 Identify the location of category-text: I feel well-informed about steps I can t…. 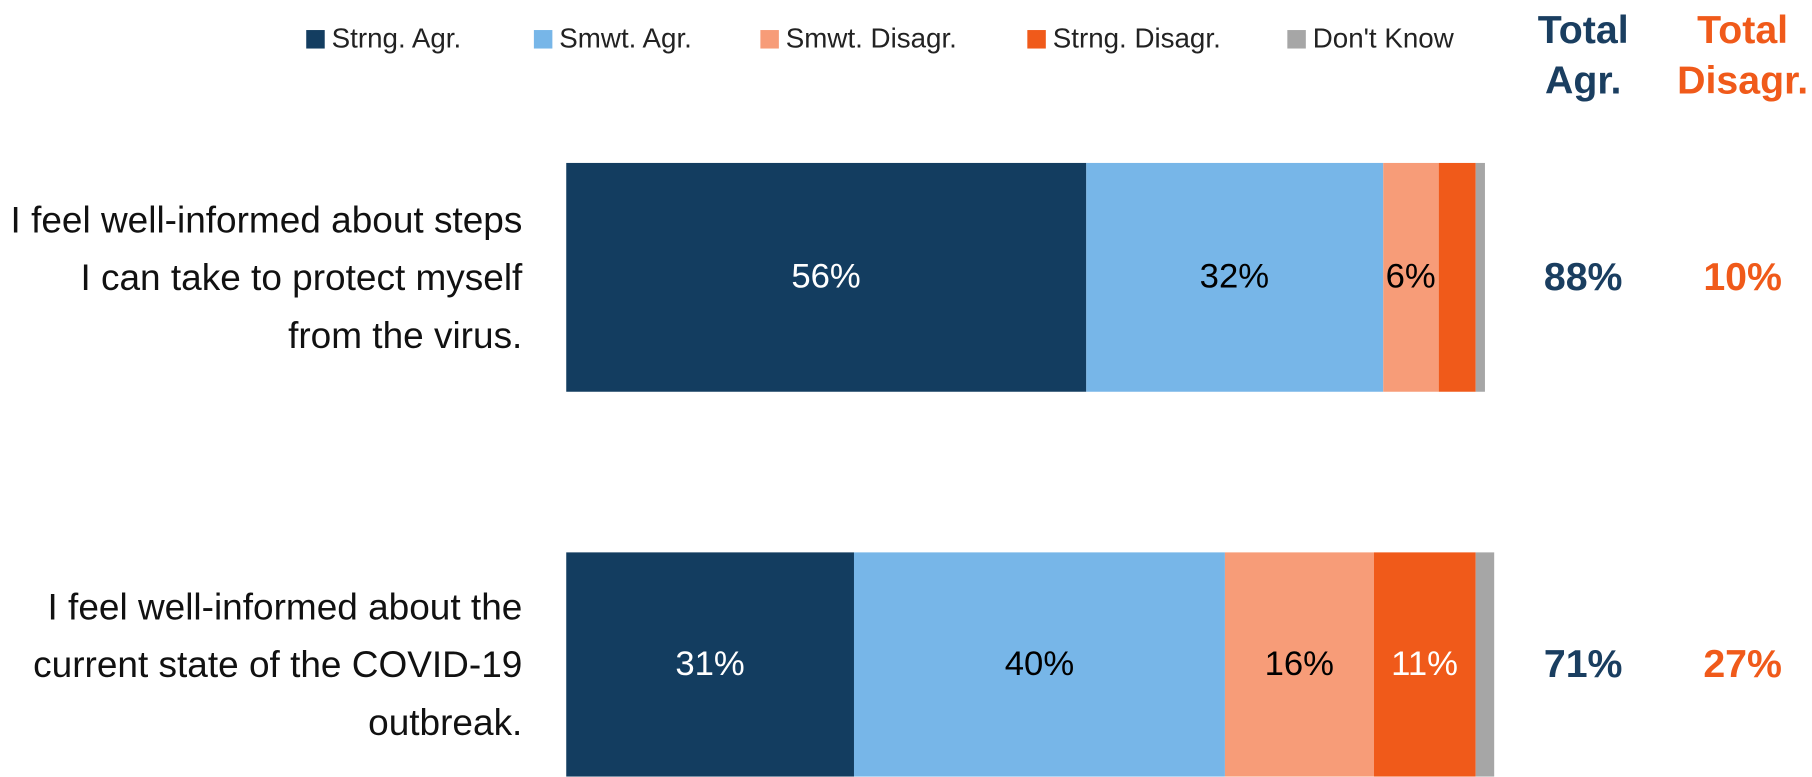
(266, 277).